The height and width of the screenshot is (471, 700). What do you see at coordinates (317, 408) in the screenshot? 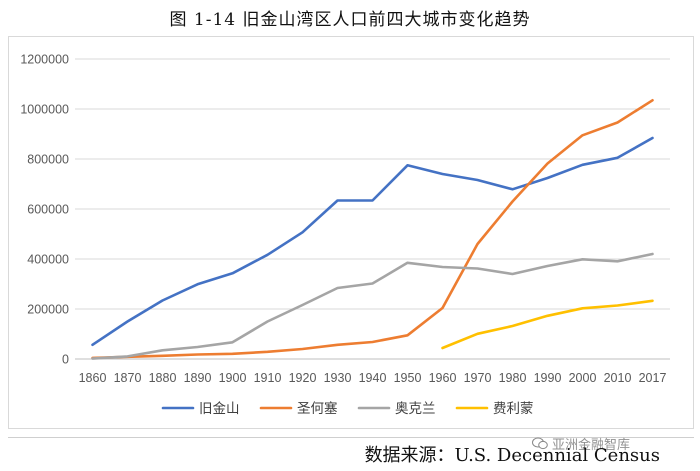
I see `legend-label-2: 圣何塞` at bounding box center [317, 408].